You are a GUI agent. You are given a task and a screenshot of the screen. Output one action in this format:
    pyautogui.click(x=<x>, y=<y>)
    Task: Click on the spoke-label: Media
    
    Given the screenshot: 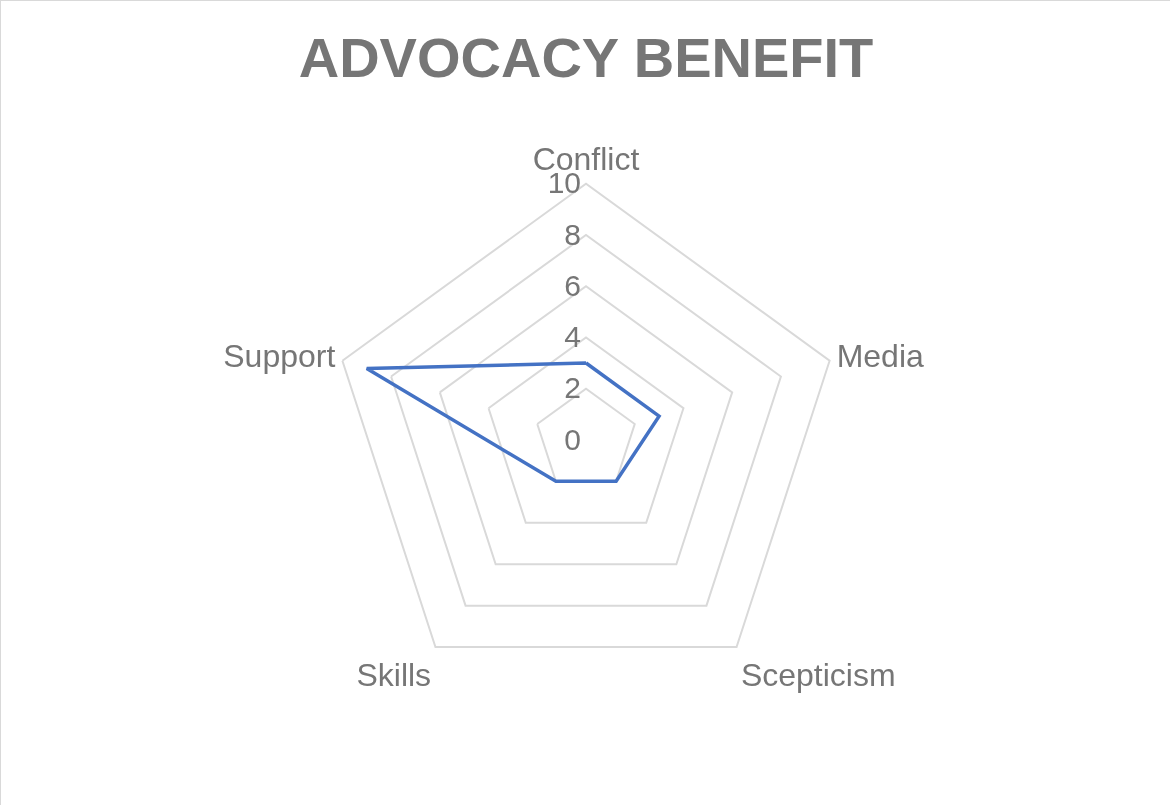 What is the action you would take?
    pyautogui.click(x=880, y=356)
    